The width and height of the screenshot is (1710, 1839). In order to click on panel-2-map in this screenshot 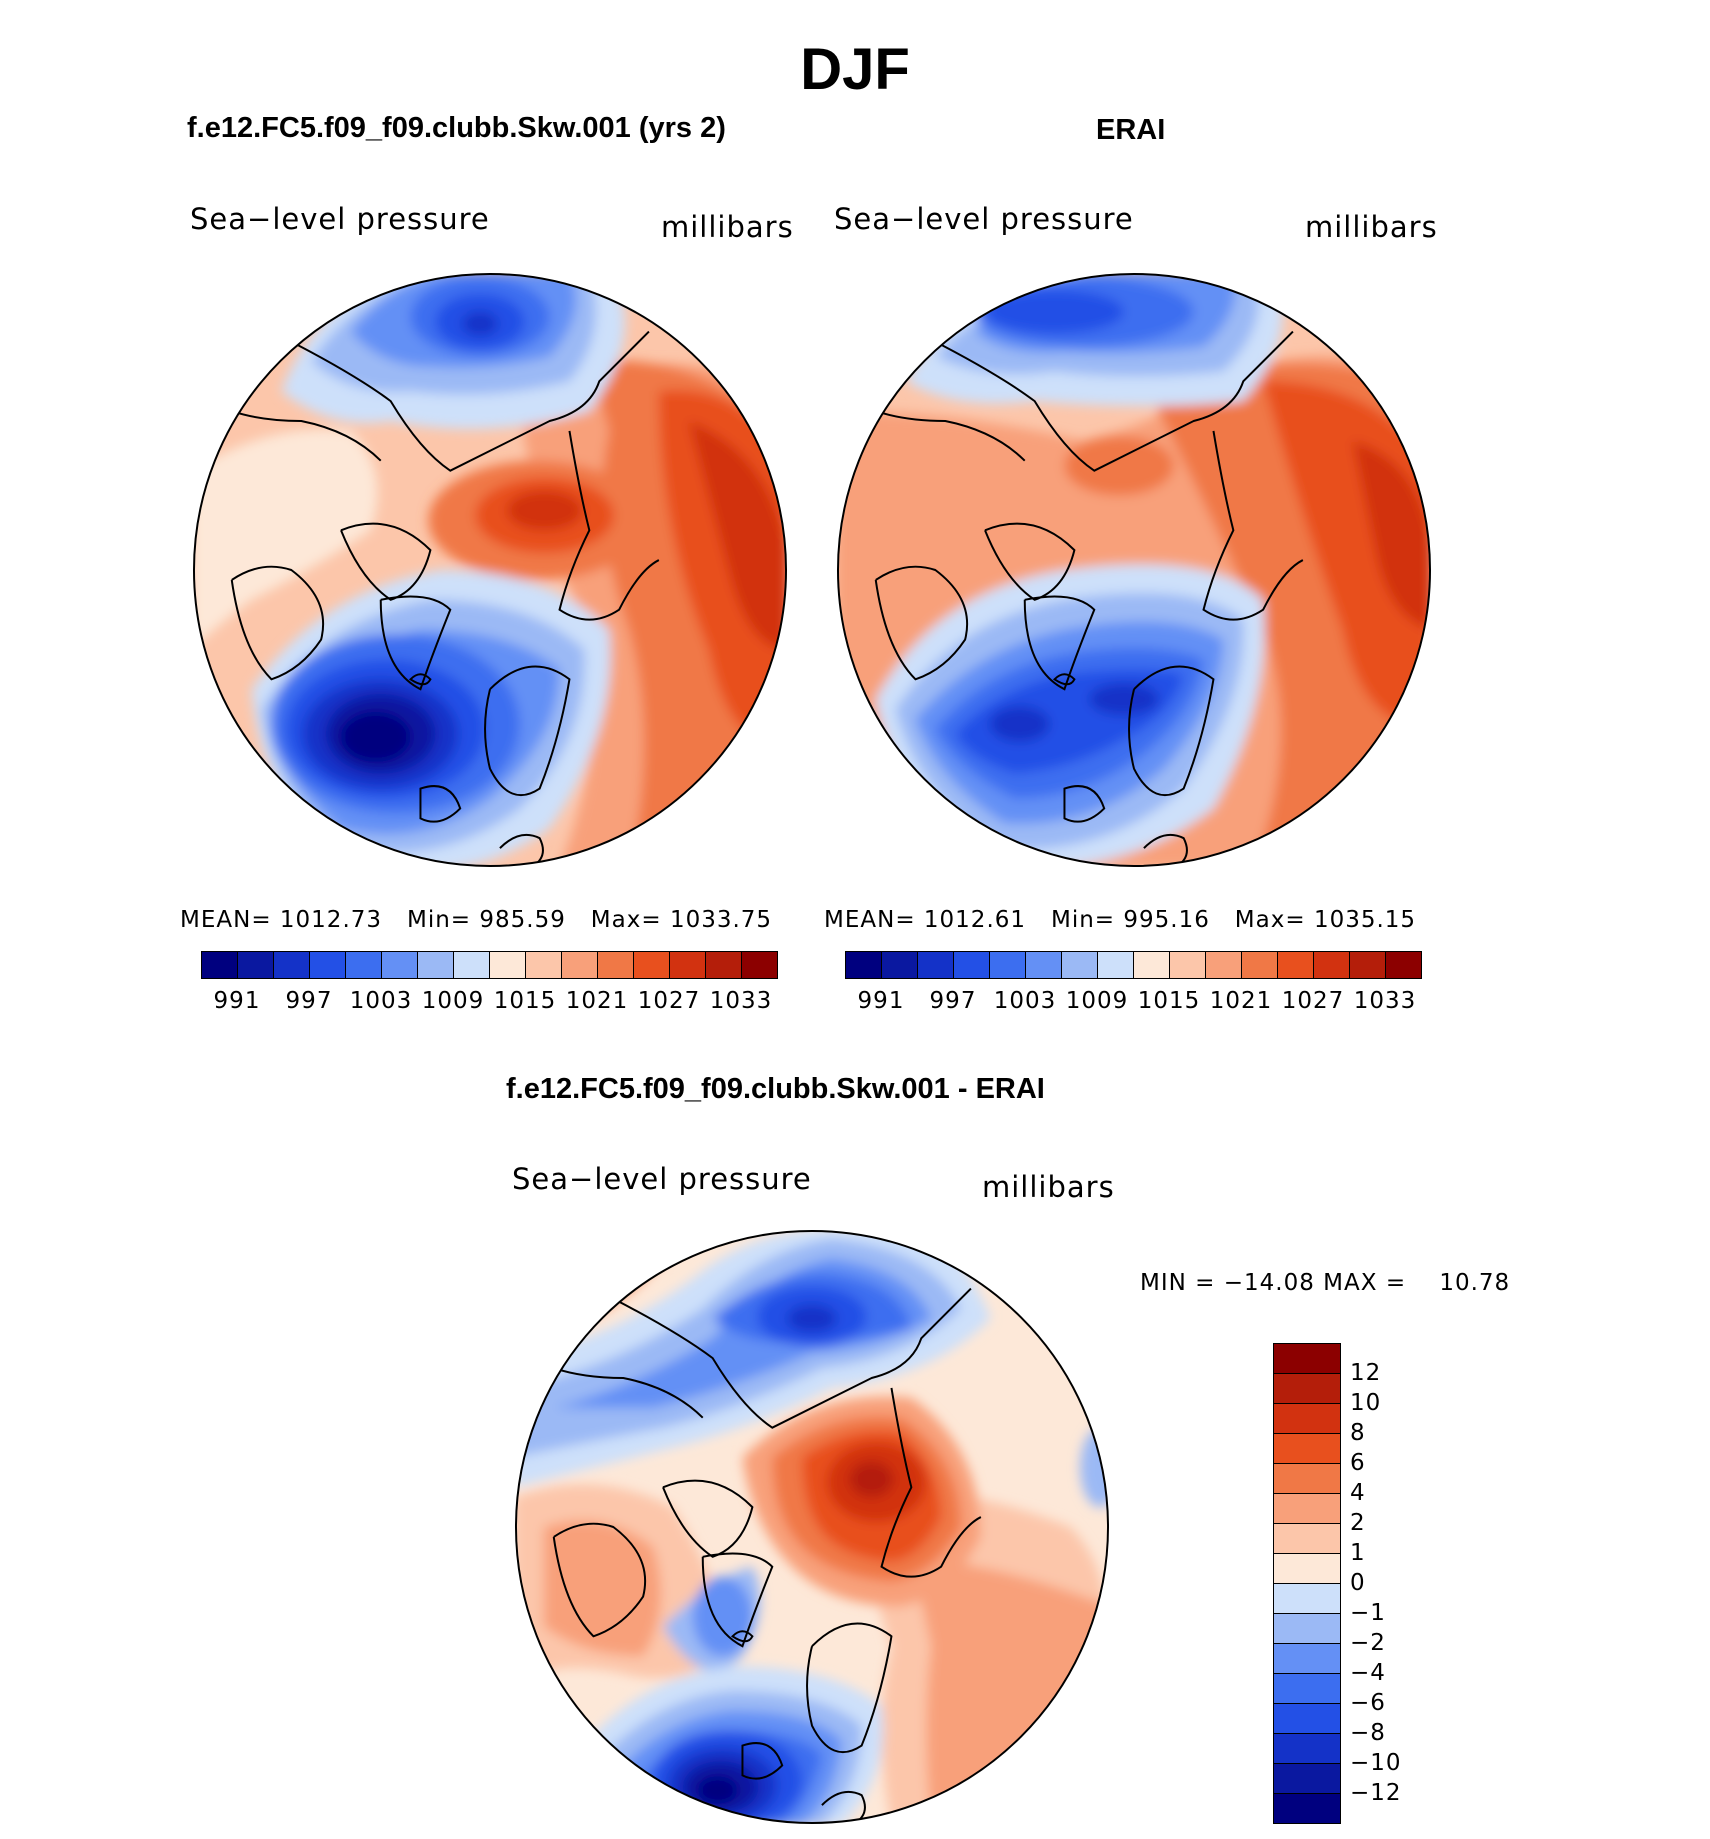, I will do `click(1134, 570)`.